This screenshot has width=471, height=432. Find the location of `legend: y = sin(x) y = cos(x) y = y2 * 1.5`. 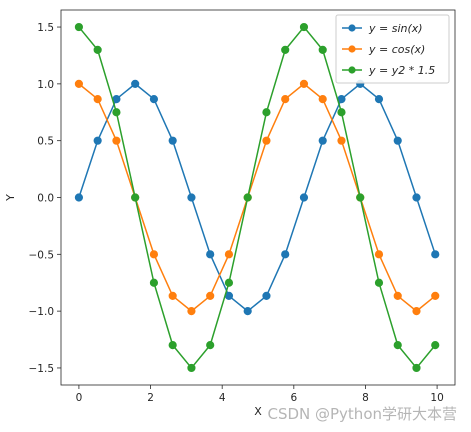

legend: y = sin(x) y = cos(x) y = y2 * 1.5 is located at coordinates (392, 49).